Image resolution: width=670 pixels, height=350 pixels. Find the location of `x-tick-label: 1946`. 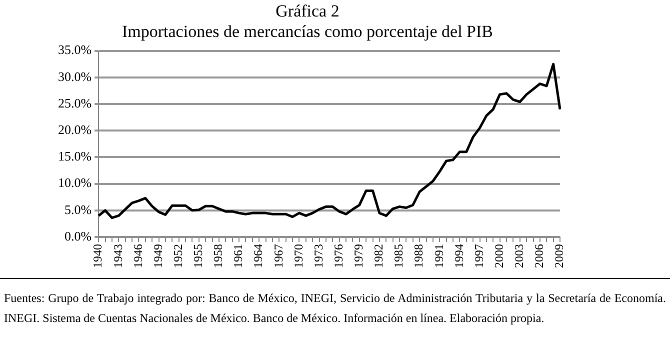

x-tick-label: 1946 is located at coordinates (137, 256).